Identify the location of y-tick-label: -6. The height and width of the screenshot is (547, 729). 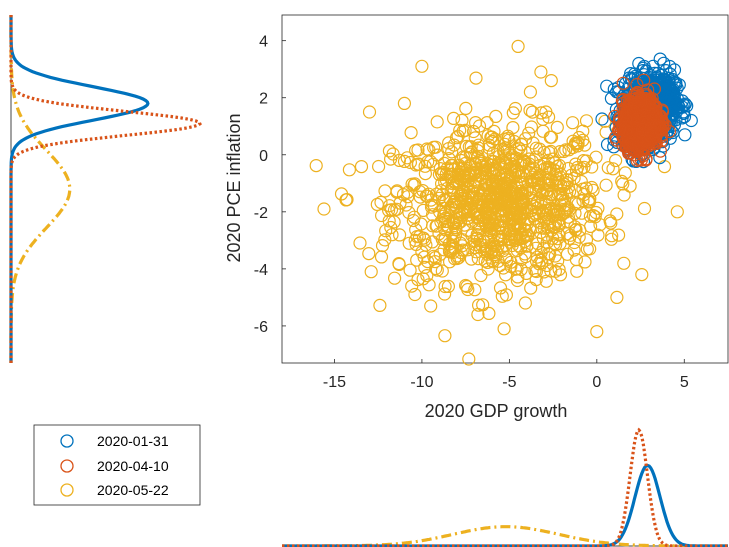
(261, 327).